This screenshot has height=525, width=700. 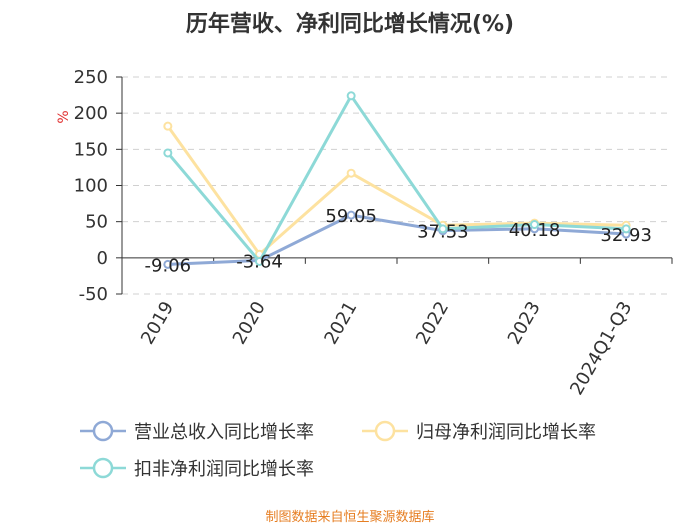 What do you see at coordinates (93, 294) in the screenshot?
I see `y-tick-label: -50` at bounding box center [93, 294].